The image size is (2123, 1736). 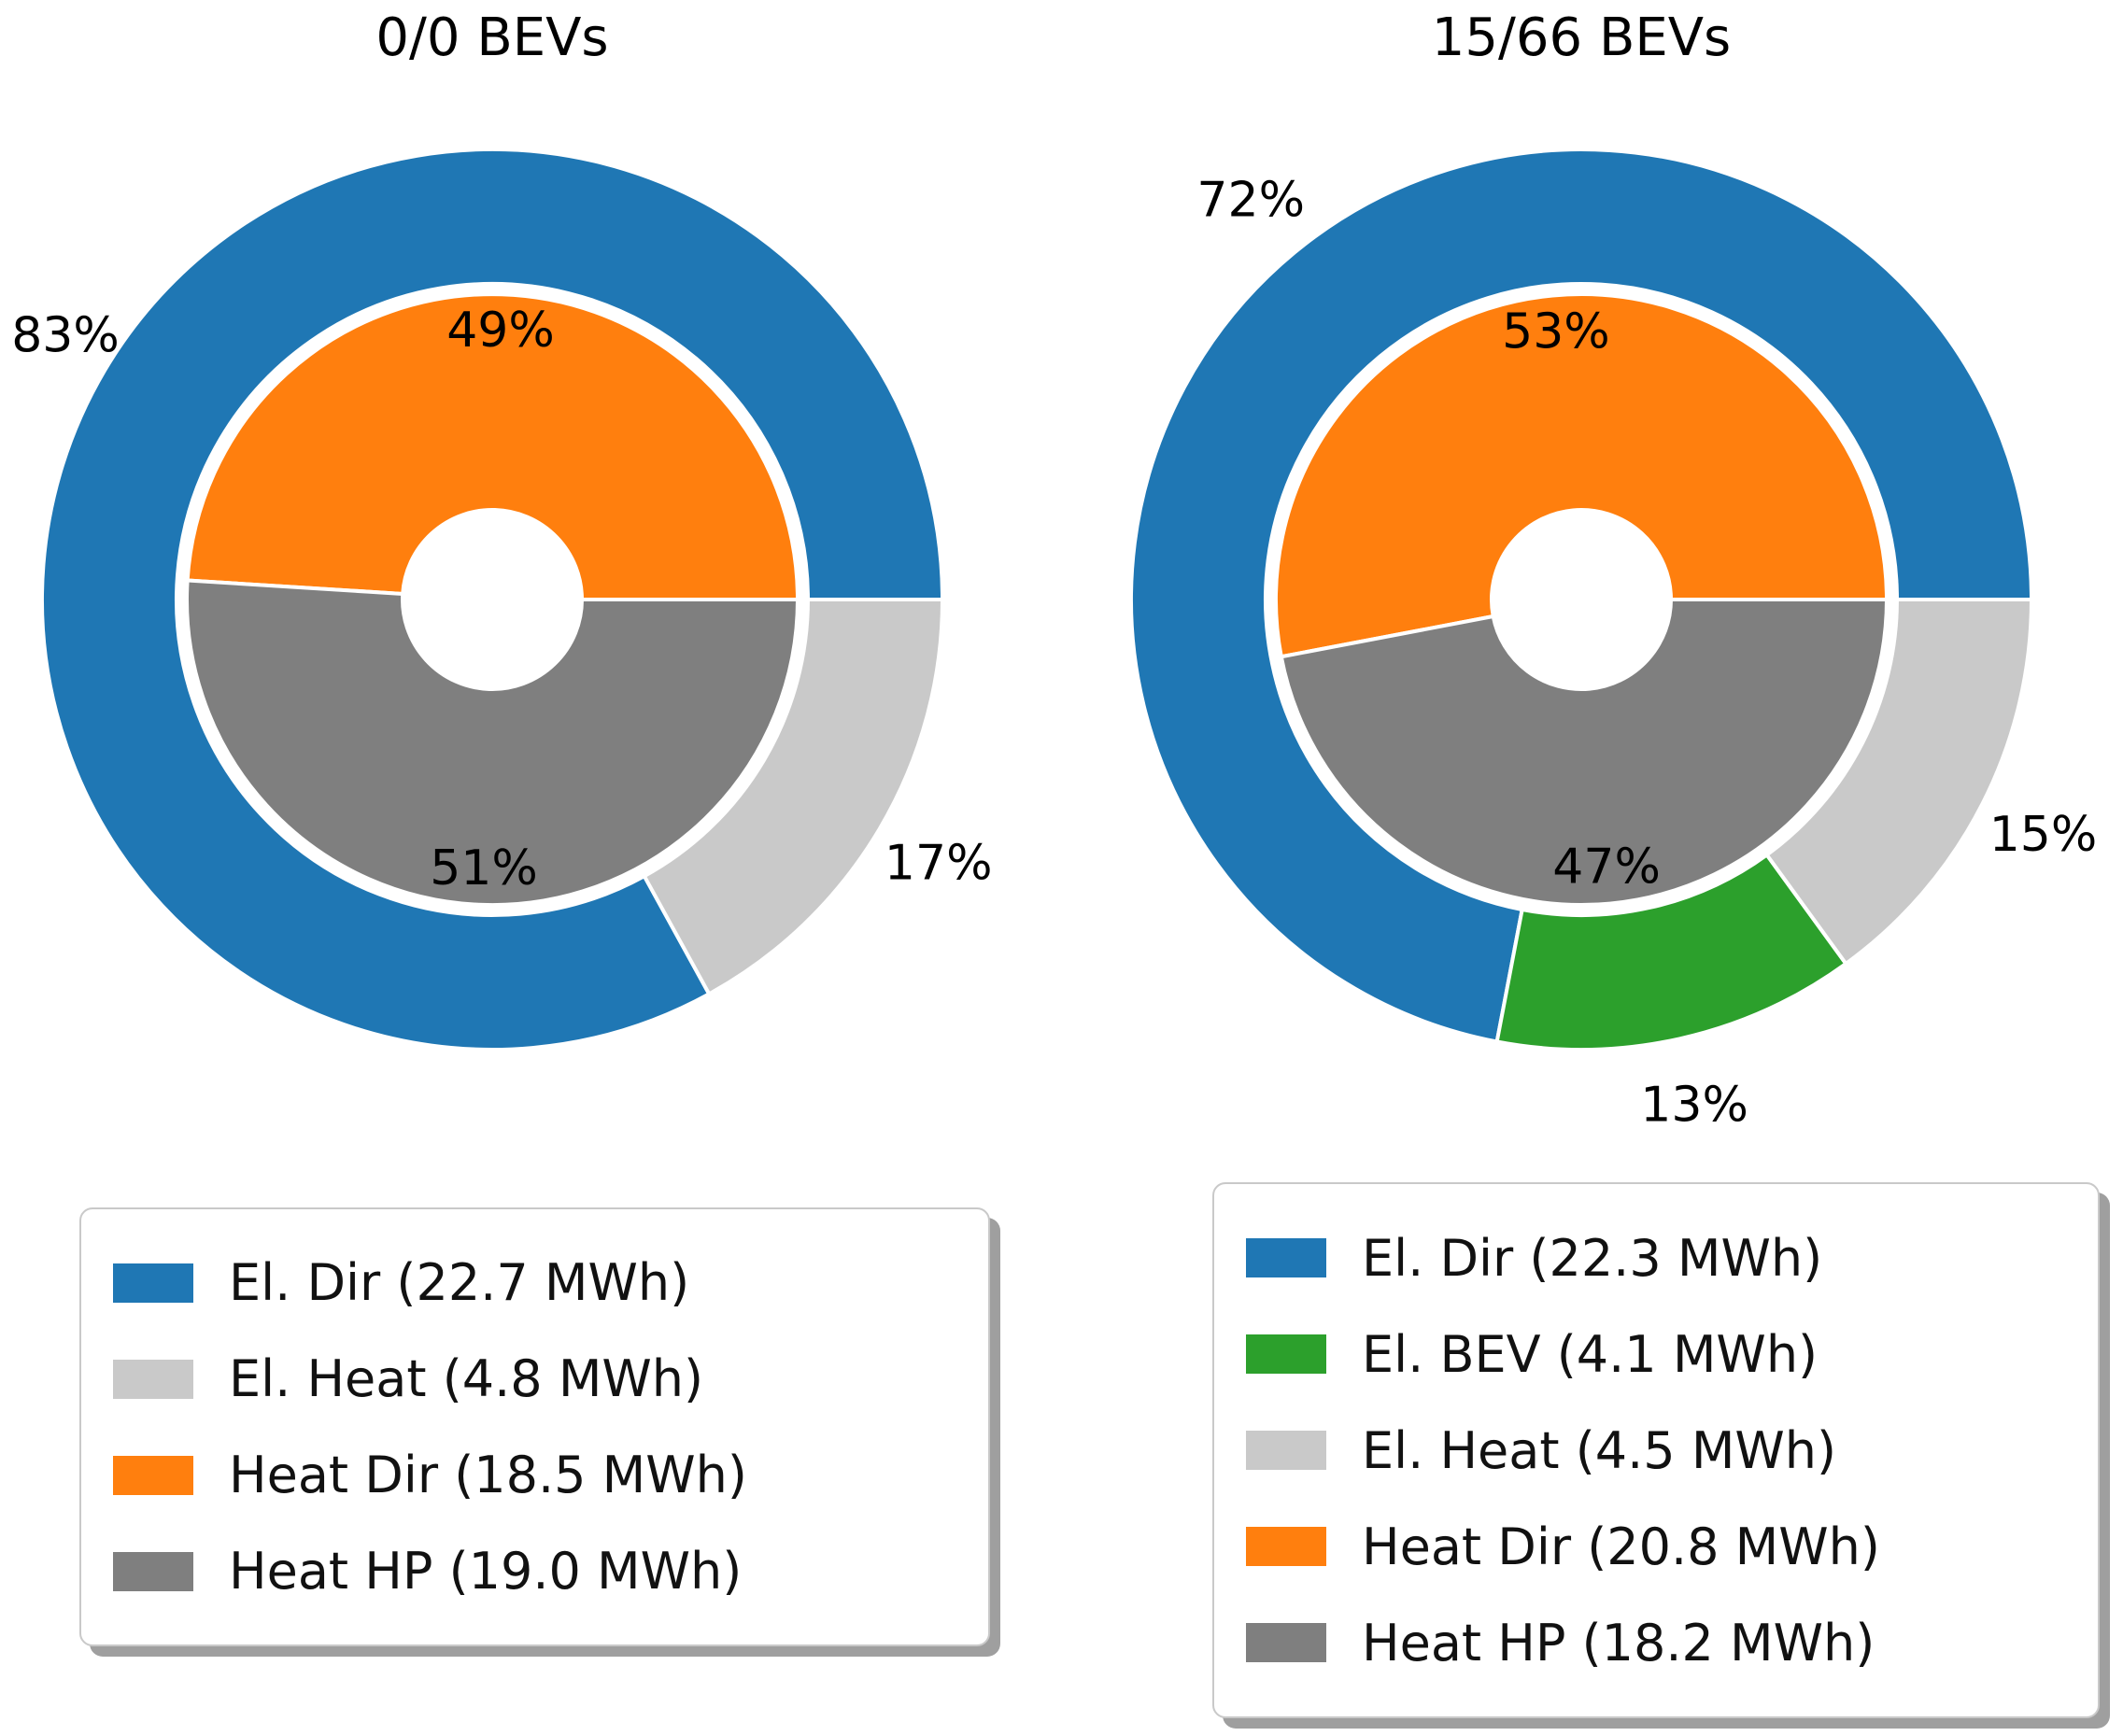 What do you see at coordinates (65, 336) in the screenshot?
I see `percent-label-el-dir: 83%` at bounding box center [65, 336].